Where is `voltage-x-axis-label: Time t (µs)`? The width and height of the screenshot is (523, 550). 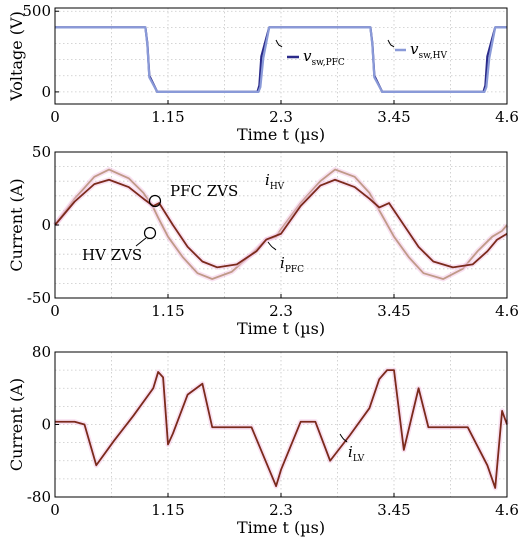 voltage-x-axis-label: Time t (µs) is located at coordinates (281, 134).